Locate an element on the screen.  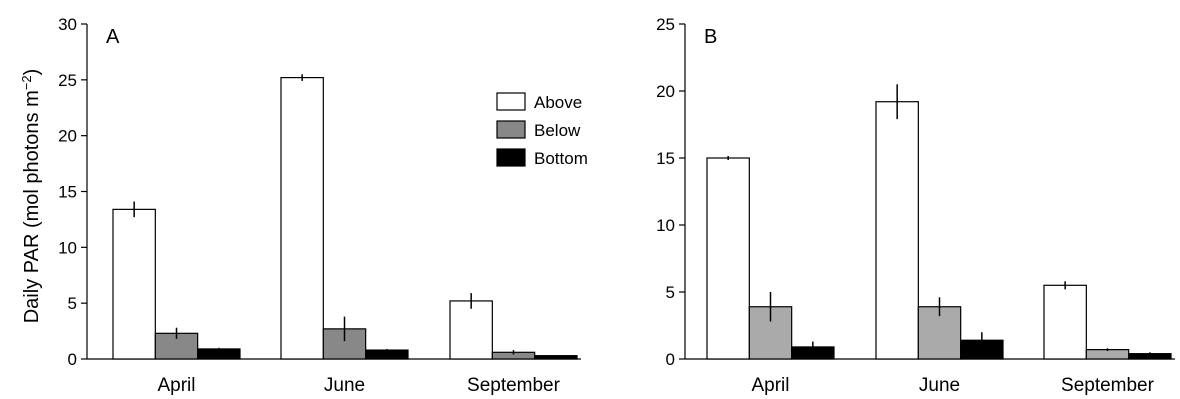
legend-swatch-above is located at coordinates (511, 101).